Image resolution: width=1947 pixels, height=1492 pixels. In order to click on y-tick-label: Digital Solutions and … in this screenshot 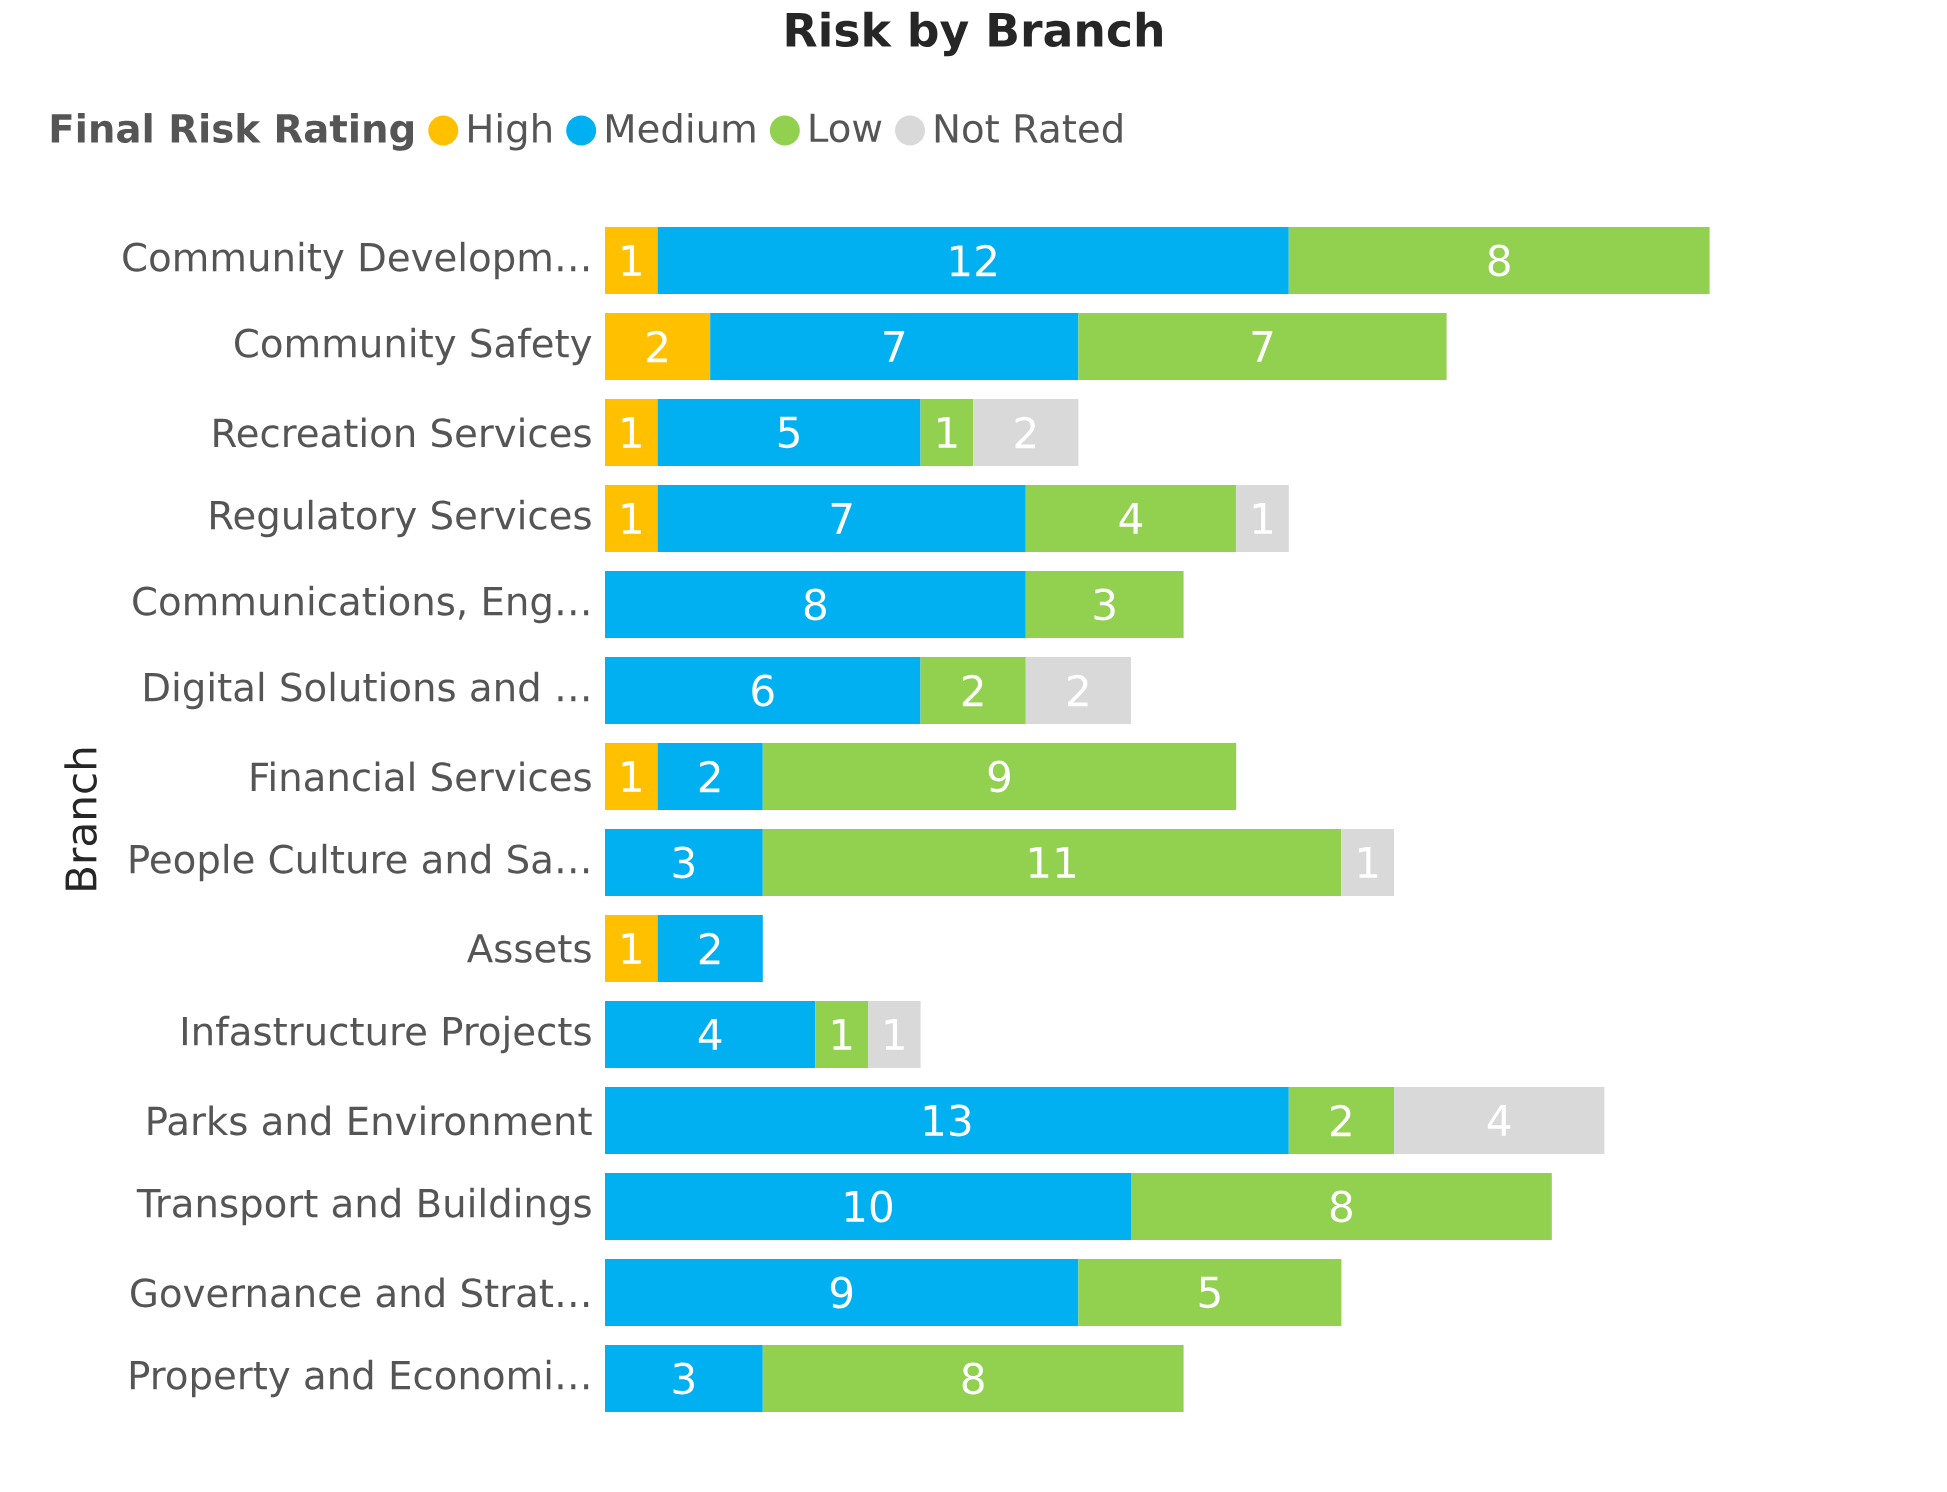, I will do `click(367, 690)`.